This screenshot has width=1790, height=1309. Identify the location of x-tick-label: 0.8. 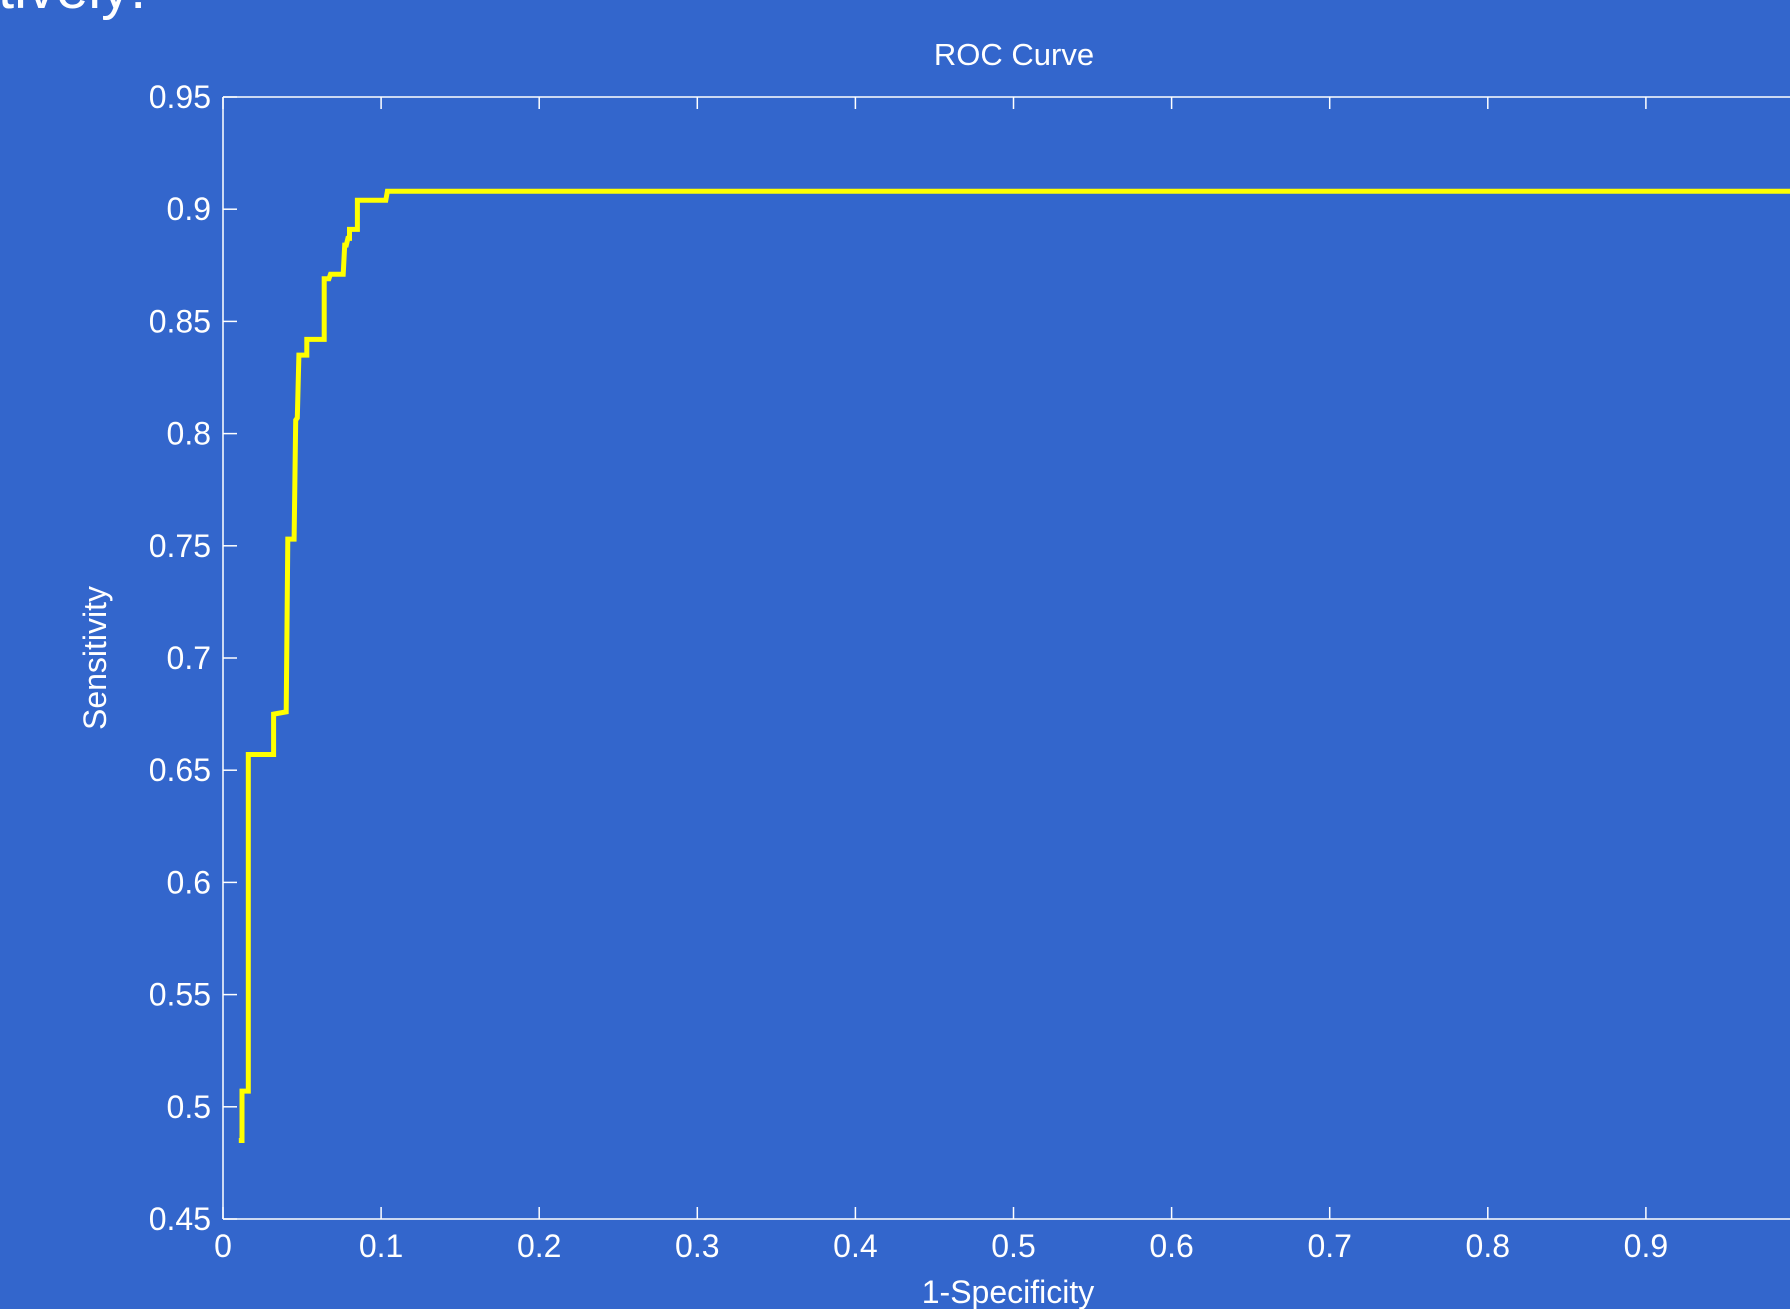
(1488, 1246).